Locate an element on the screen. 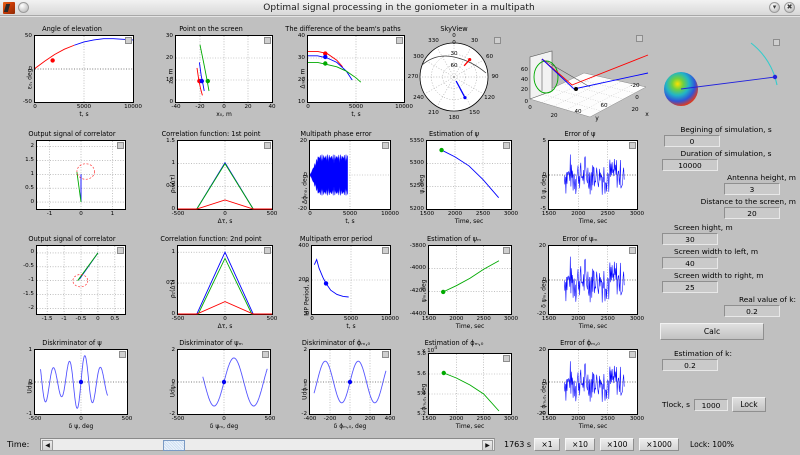 Image resolution: width=800 pixels, height=455 pixels. speed-x1-button: ×1 is located at coordinates (547, 444).